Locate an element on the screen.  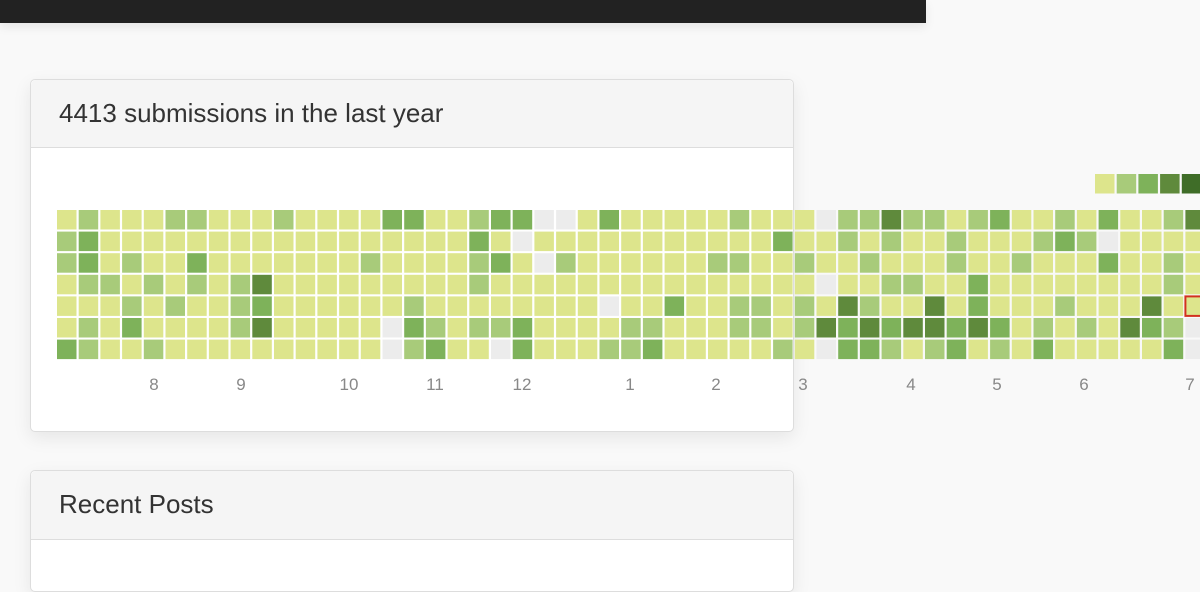
month-label: 10 is located at coordinates (349, 384).